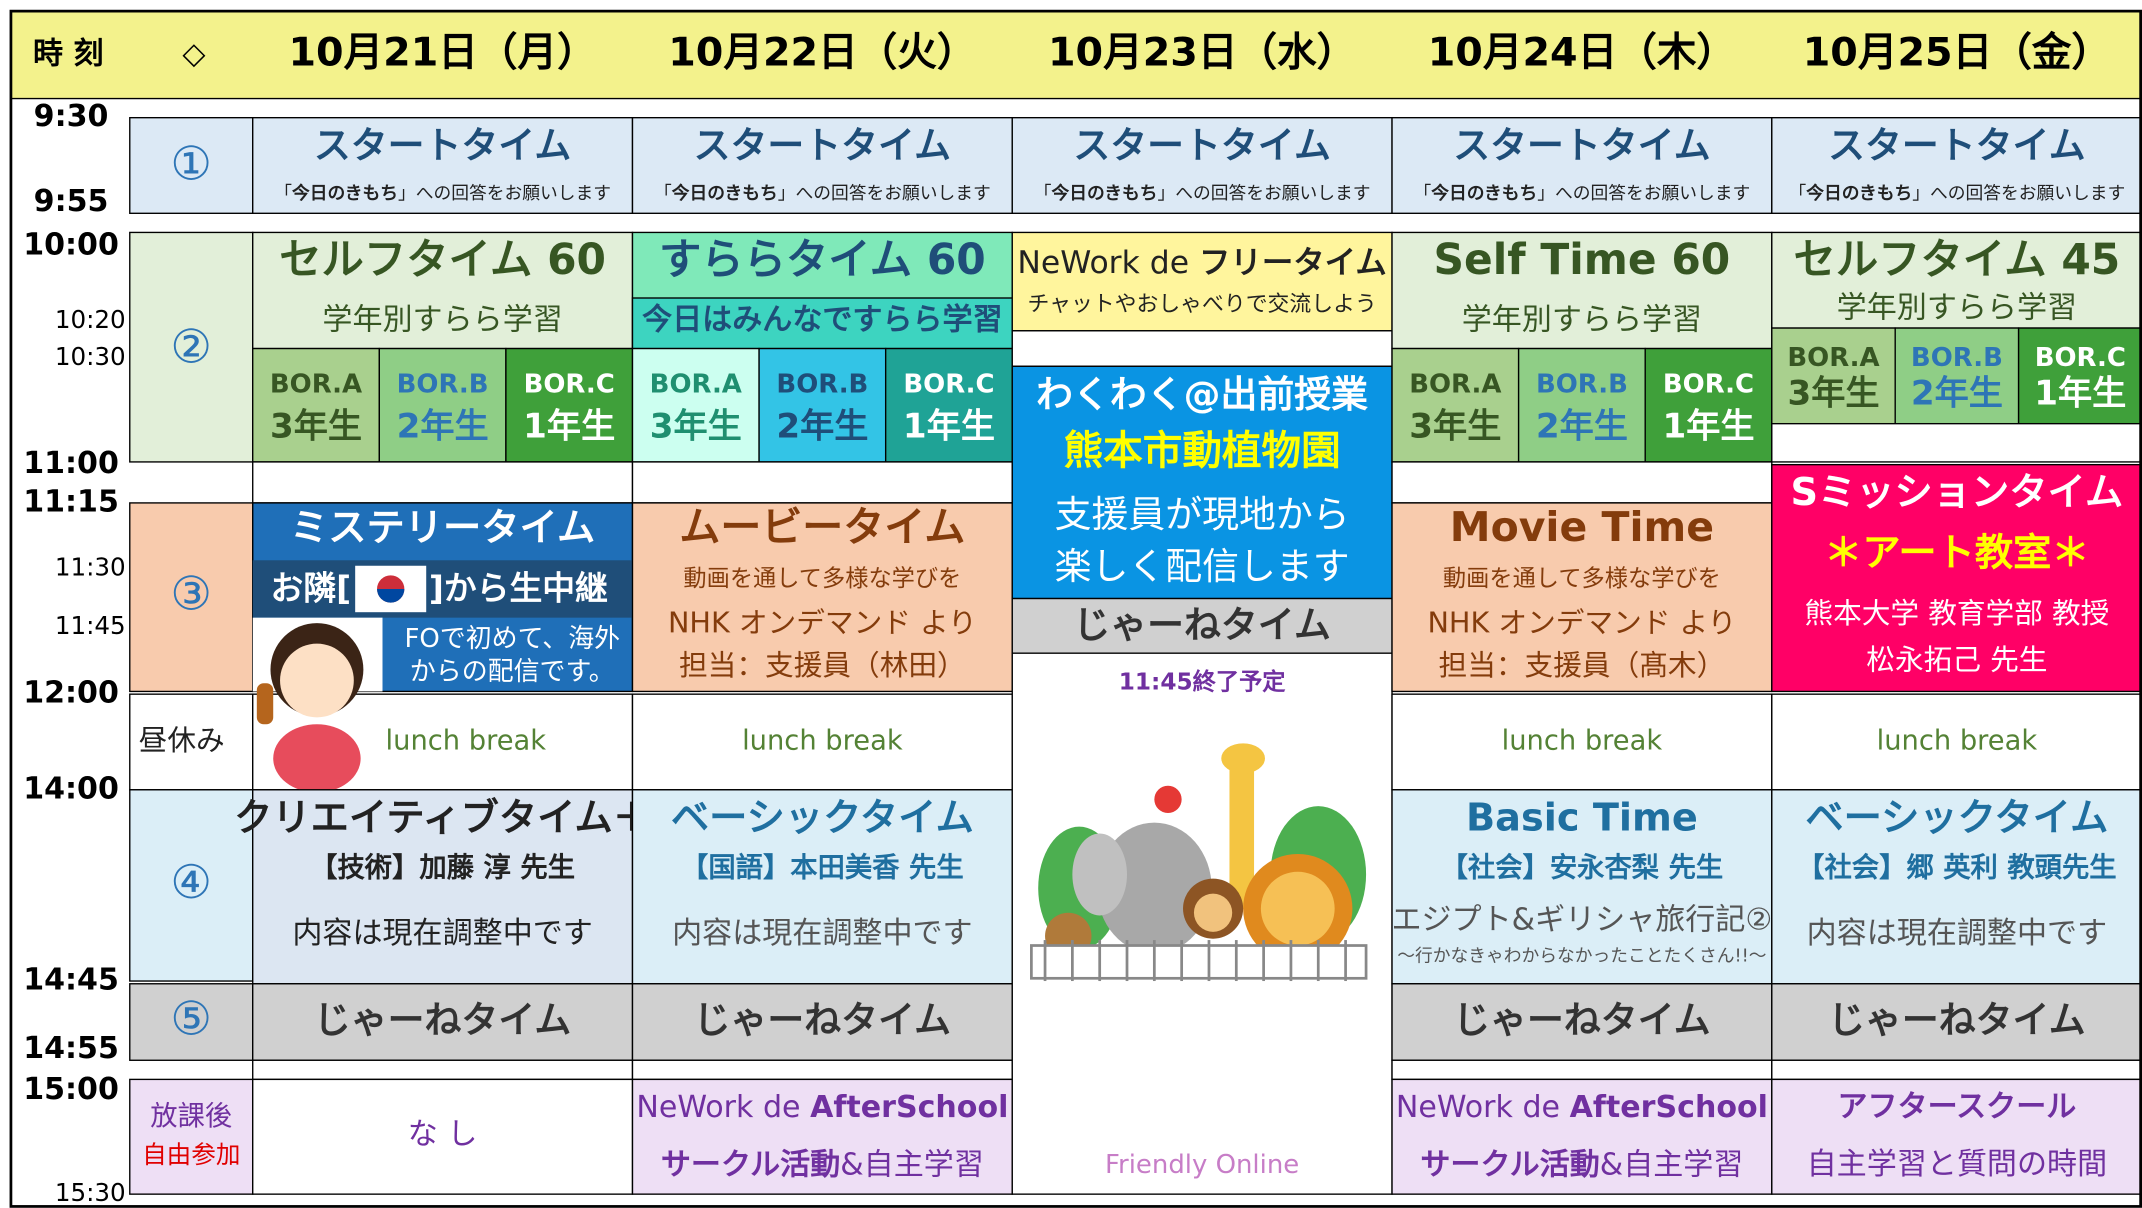 The height and width of the screenshot is (1208, 2142). What do you see at coordinates (1582, 578) in the screenshot?
I see `p3-note: 動画を通して多様な学びを` at bounding box center [1582, 578].